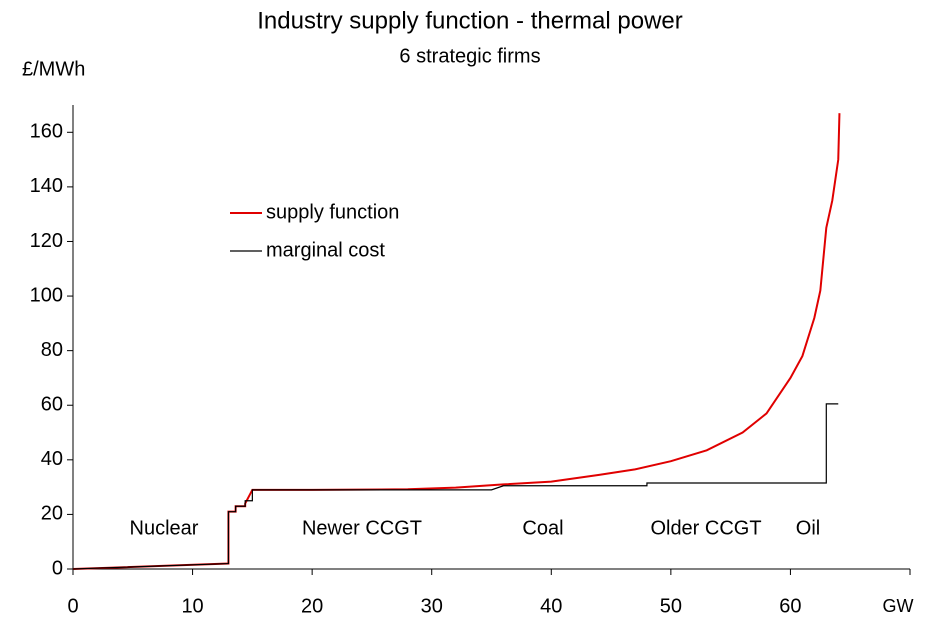 The width and height of the screenshot is (929, 621). Describe the element at coordinates (312, 606) in the screenshot. I see `x-tick-label: 20` at that location.